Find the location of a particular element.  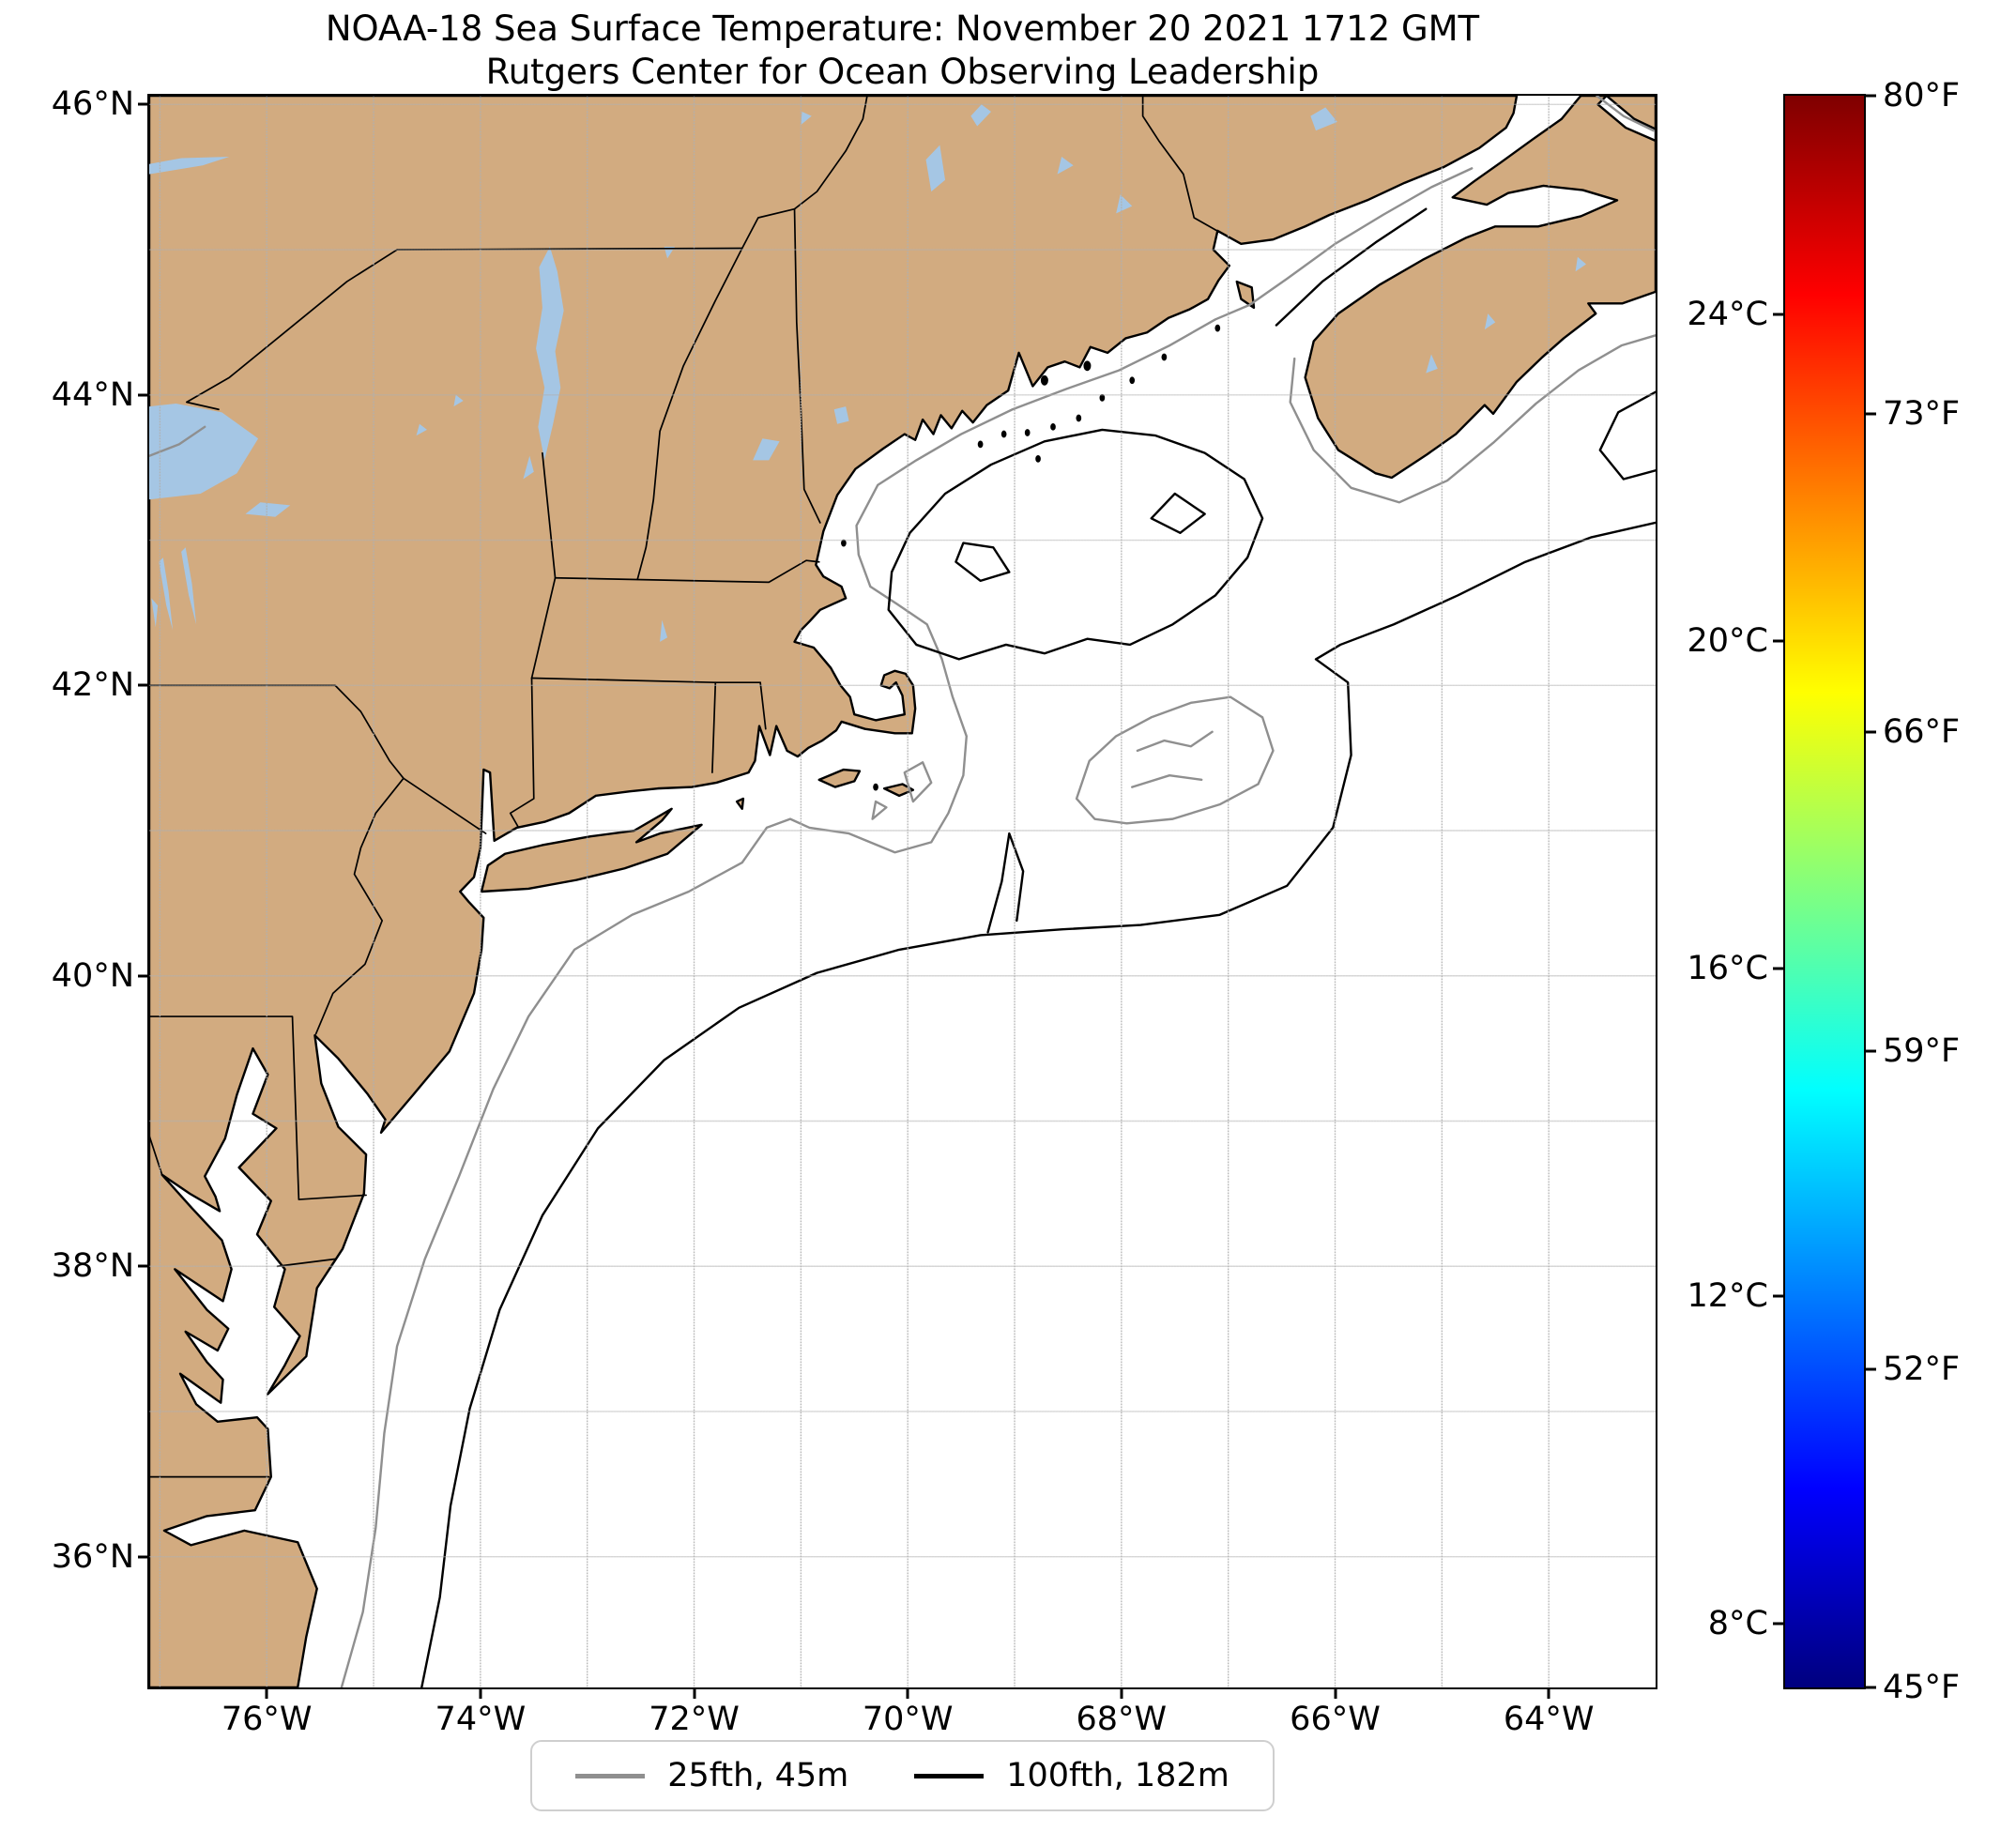

contour-45m-ontario is located at coordinates (177, 441).